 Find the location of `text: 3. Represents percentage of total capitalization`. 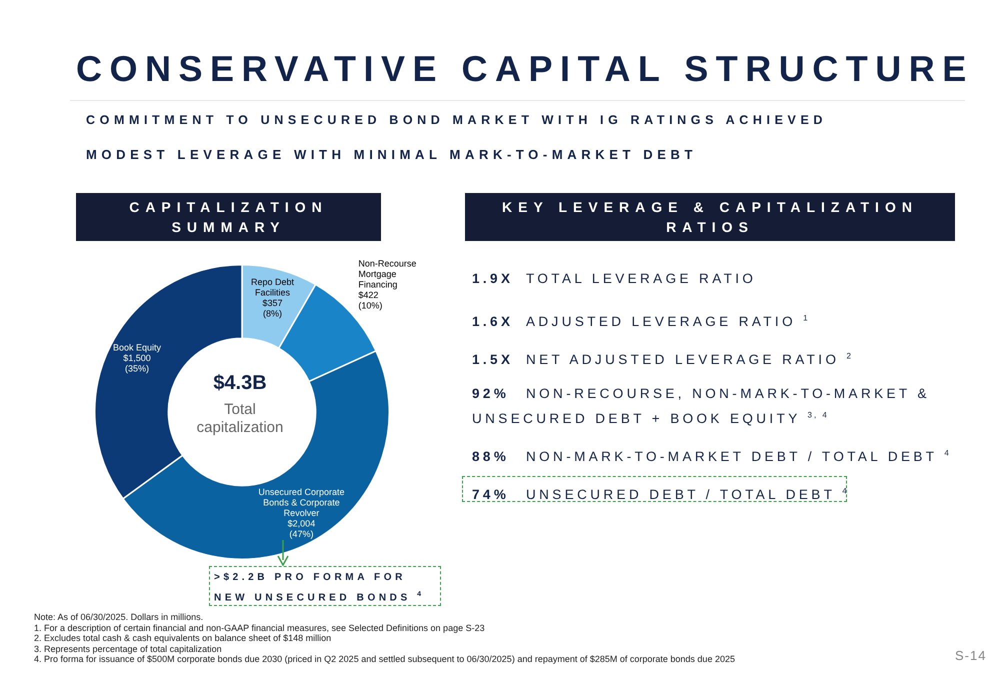

text: 3. Represents percentage of total capitalization is located at coordinates (128, 649).